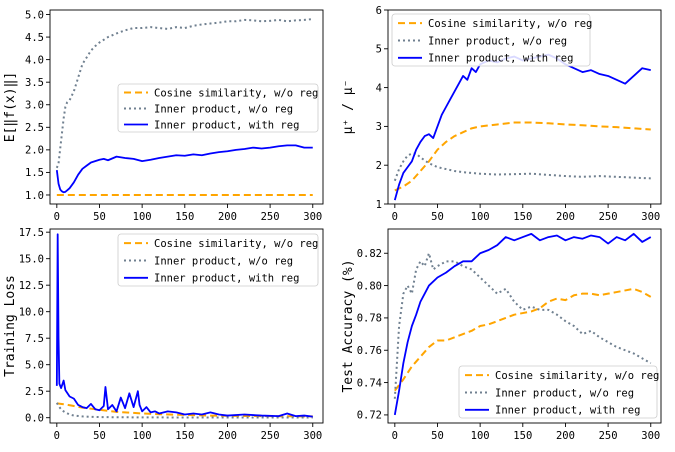 The image size is (675, 452). I want to click on y-tick-label: 1.0, so click(34, 196).